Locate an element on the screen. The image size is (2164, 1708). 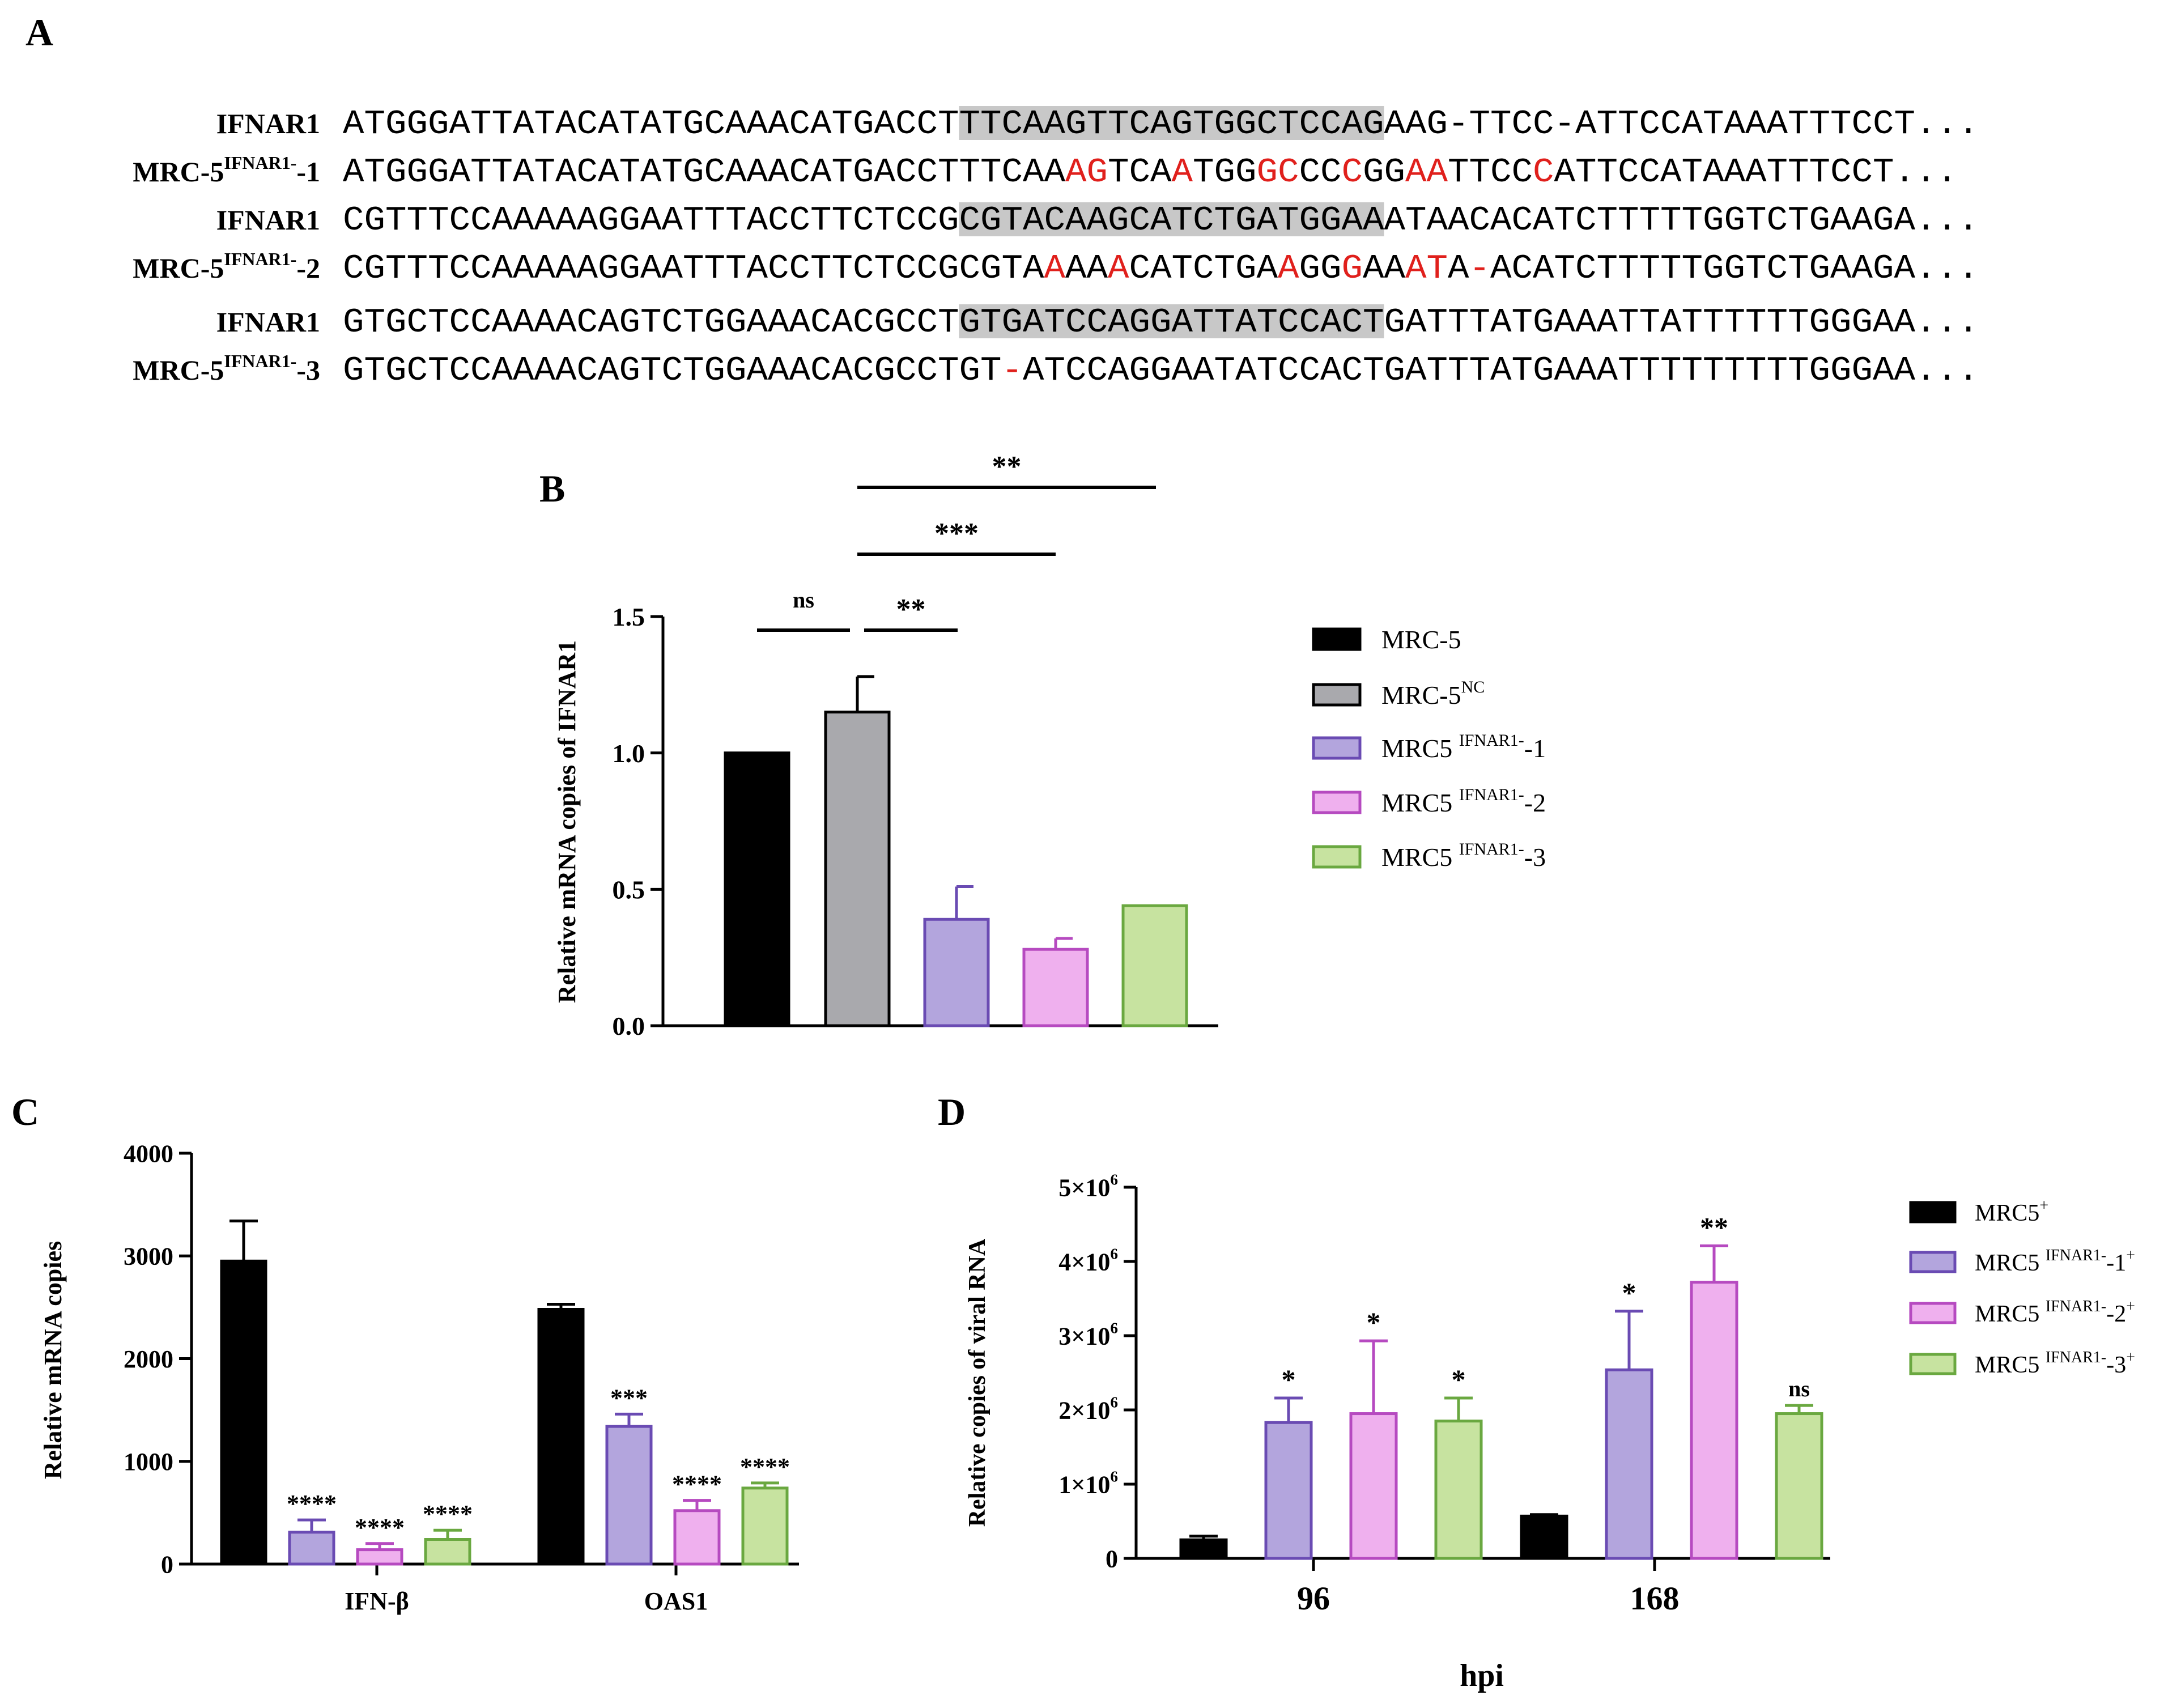
legend-label: MRC5+ is located at coordinates (2011, 1211).